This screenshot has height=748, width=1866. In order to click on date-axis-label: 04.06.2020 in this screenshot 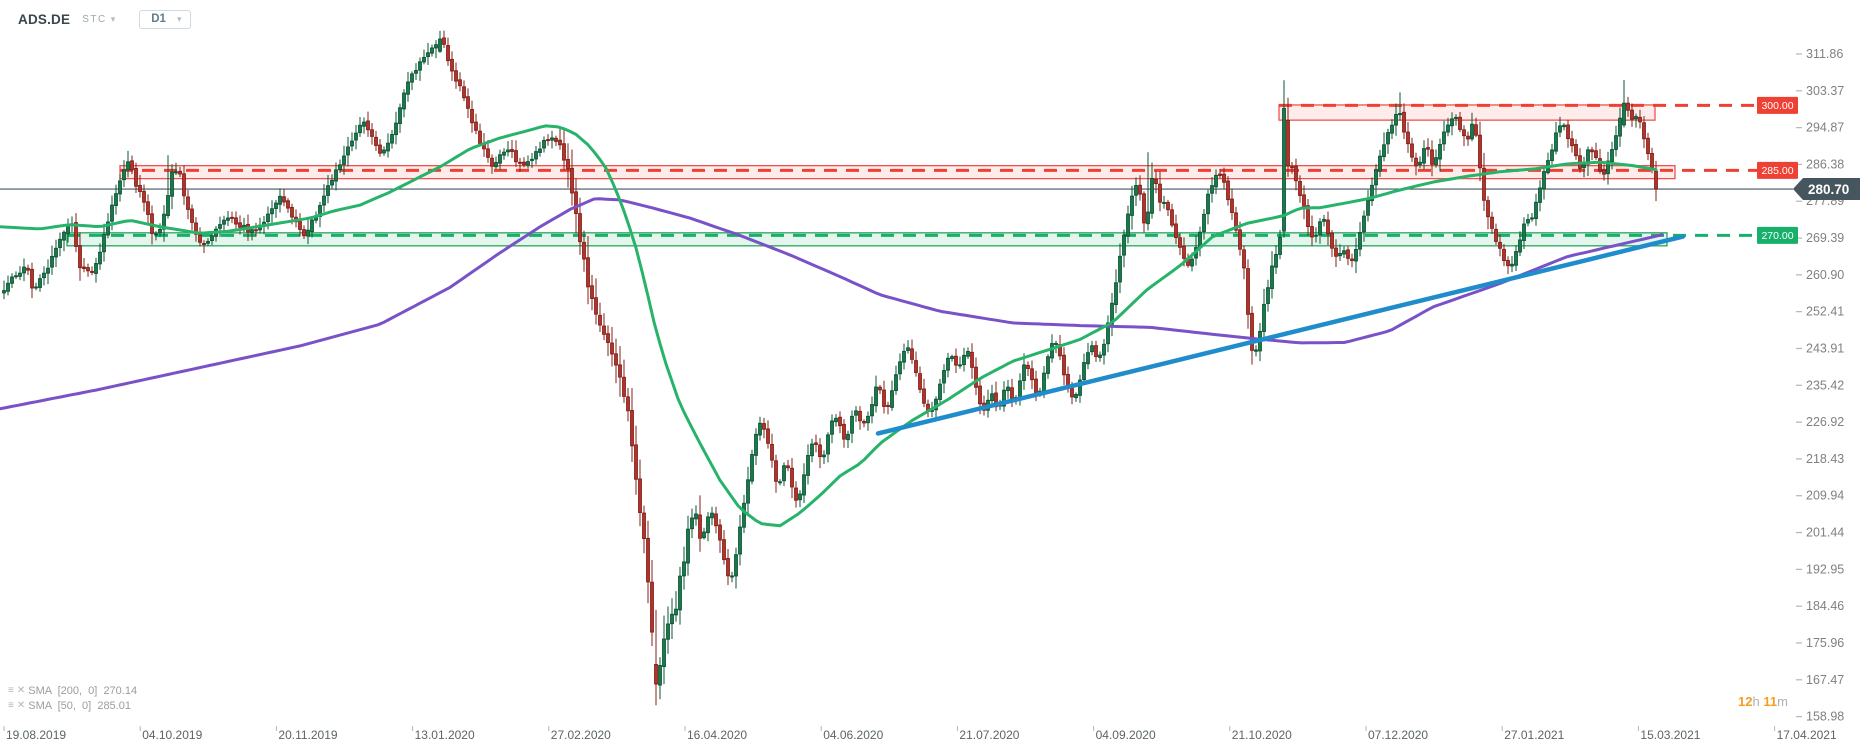, I will do `click(853, 735)`.